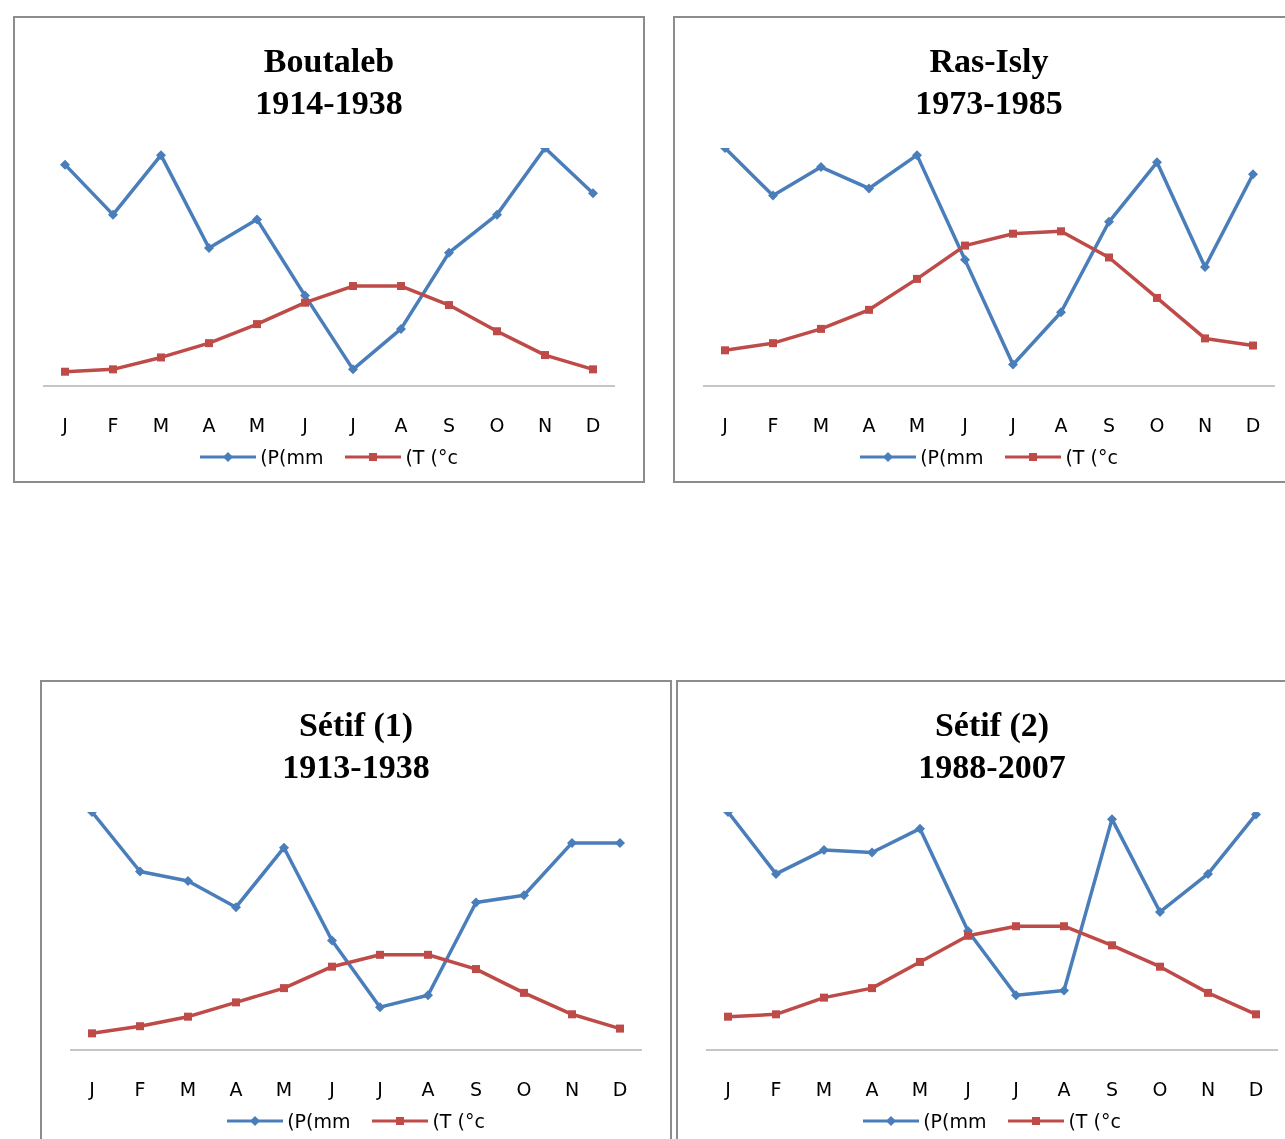 The image size is (1285, 1139). I want to click on chart-title: Boutaleb 1914-1938, so click(329, 82).